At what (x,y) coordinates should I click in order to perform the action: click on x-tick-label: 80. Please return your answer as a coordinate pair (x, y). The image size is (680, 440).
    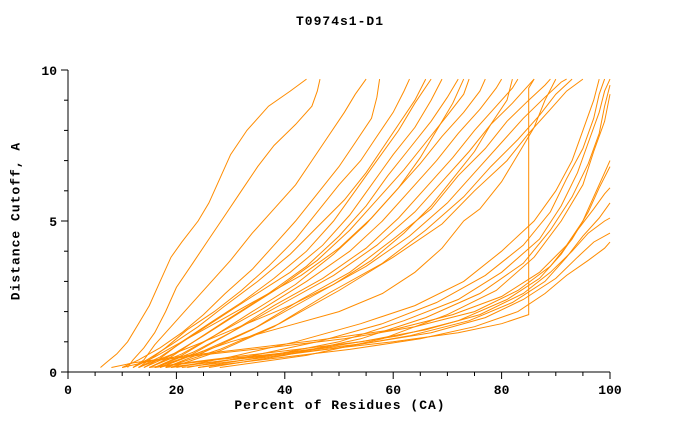
    Looking at the image, I should click on (502, 390).